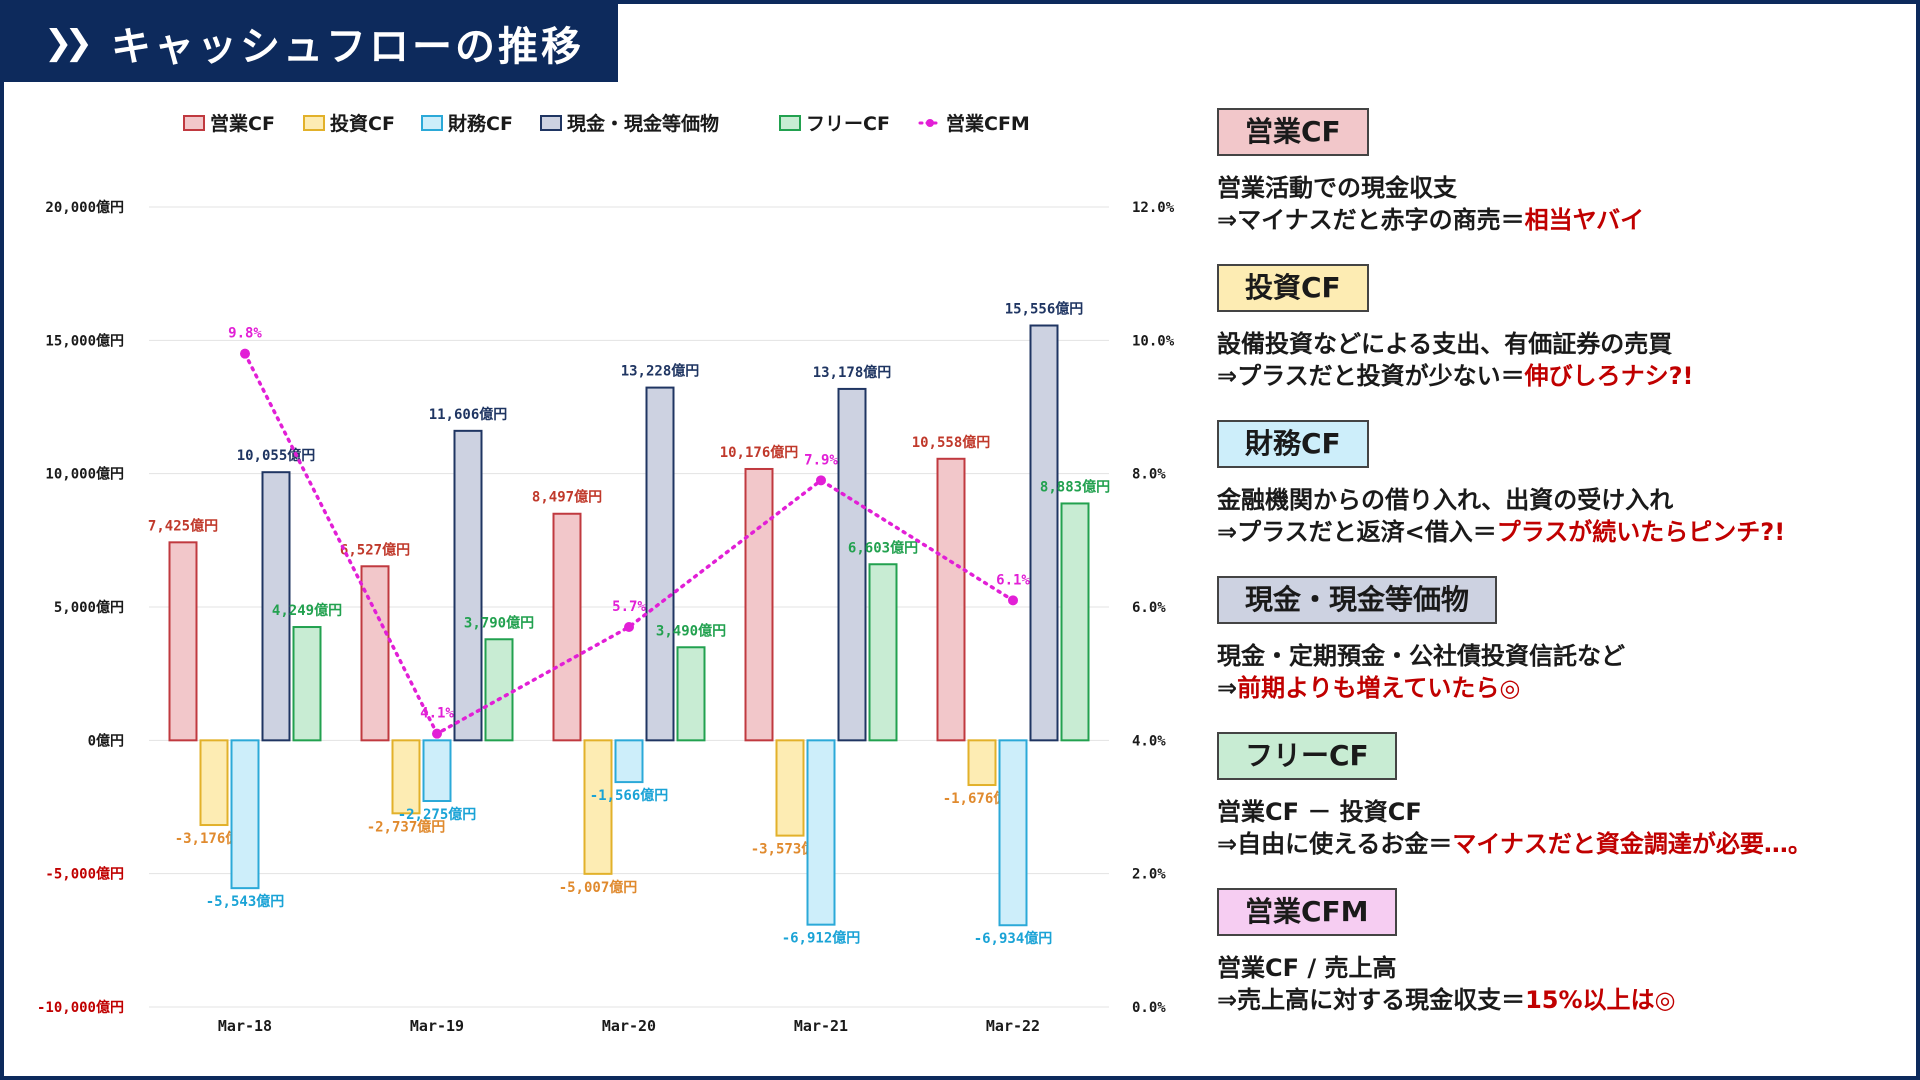  What do you see at coordinates (629, 544) in the screenshot?
I see `cfm-line` at bounding box center [629, 544].